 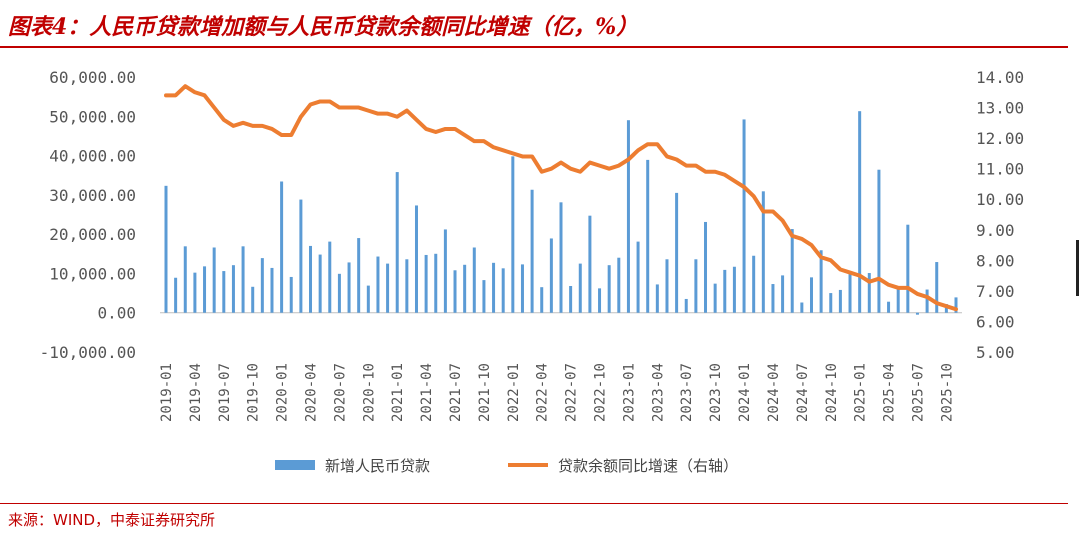 I want to click on x-tick-label: 2019-07, so click(x=225, y=392).